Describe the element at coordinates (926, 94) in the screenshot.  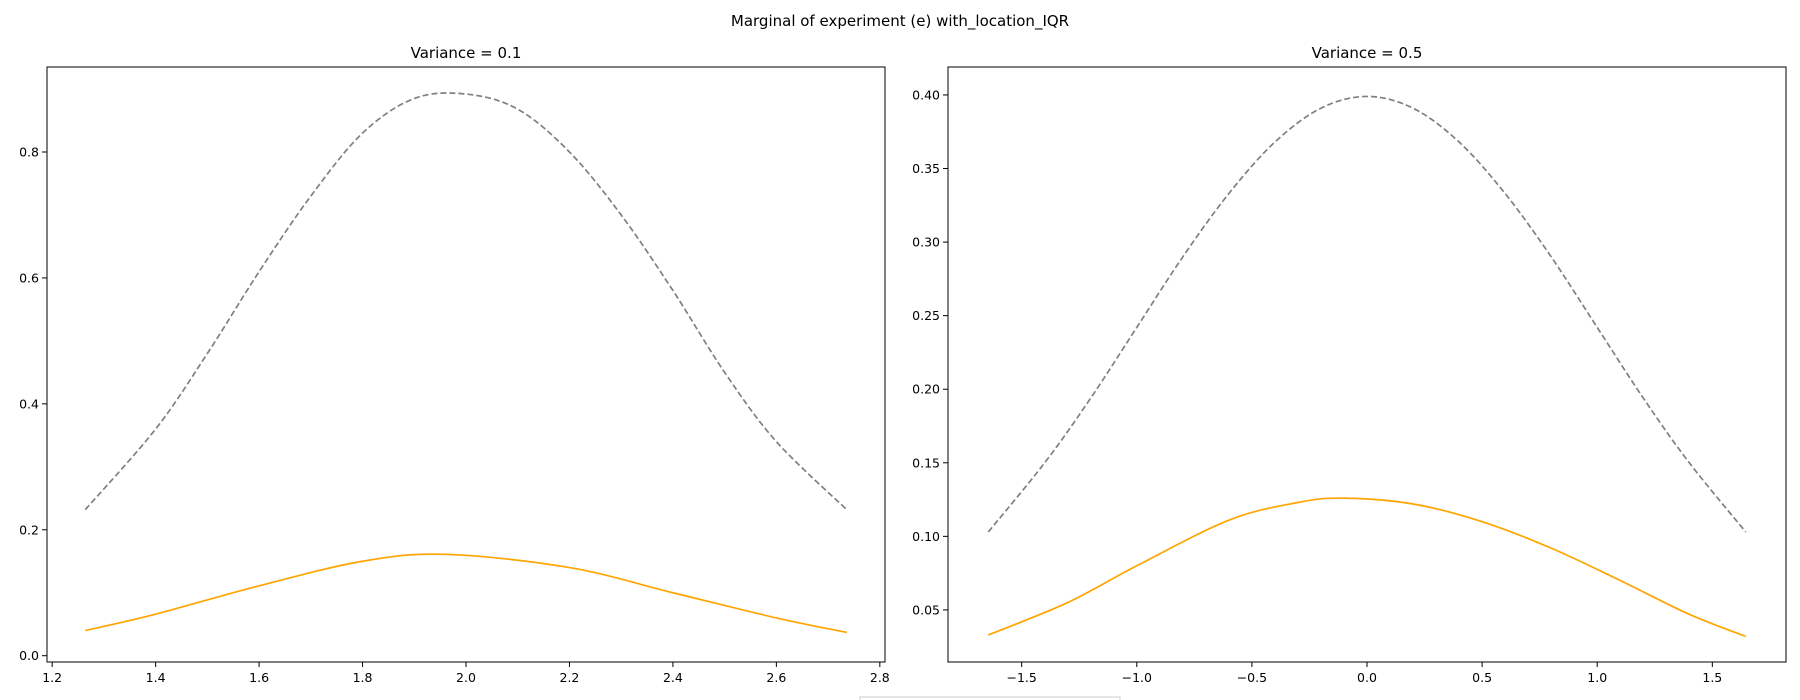
I see `y-tick-label: 0.40` at that location.